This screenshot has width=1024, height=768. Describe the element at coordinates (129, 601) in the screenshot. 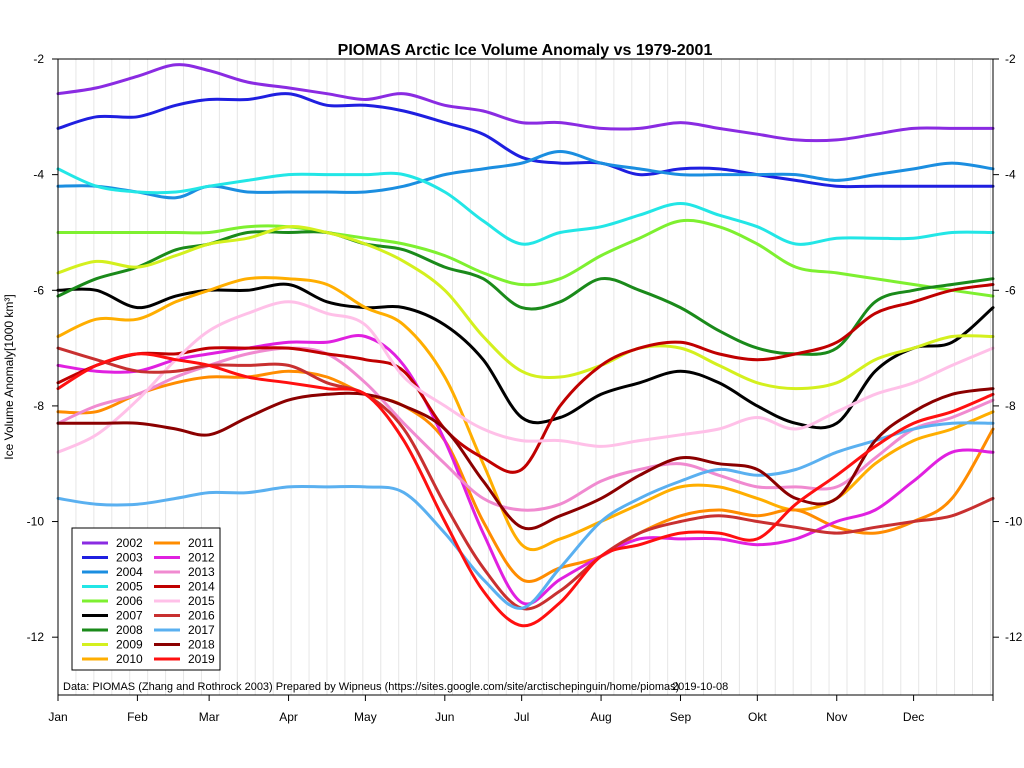

I see `legend-label: 2006` at that location.